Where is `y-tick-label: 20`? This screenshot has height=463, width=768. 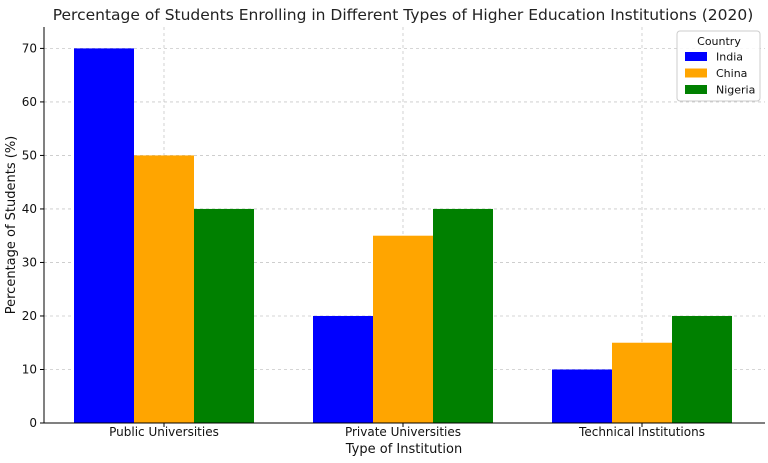 y-tick-label: 20 is located at coordinates (29, 316).